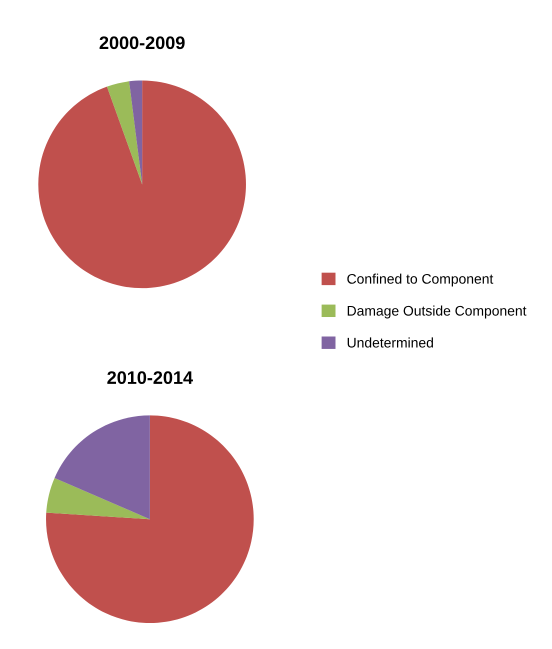  I want to click on legend-label: Damage Outside Component, so click(437, 312).